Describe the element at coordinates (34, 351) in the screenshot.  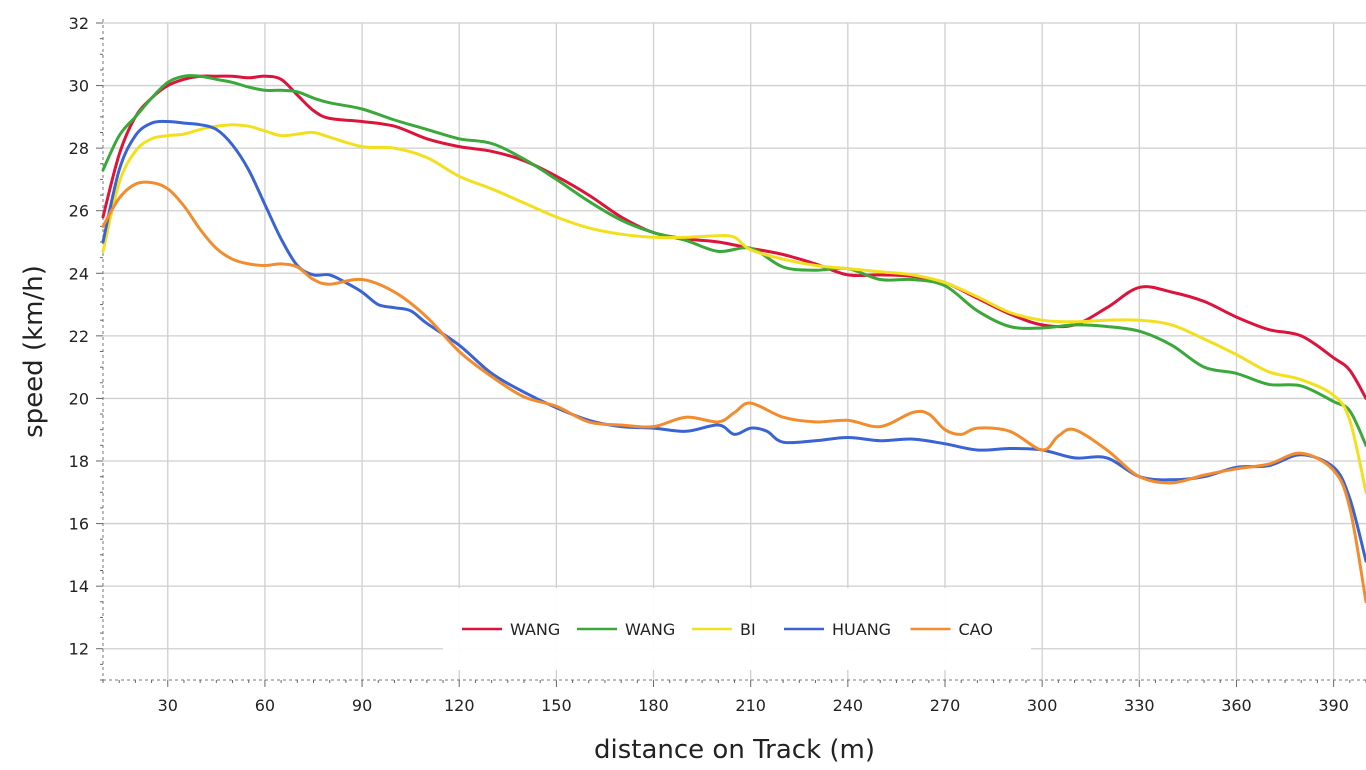
I see `y-axis-title: speed (km/h)` at that location.